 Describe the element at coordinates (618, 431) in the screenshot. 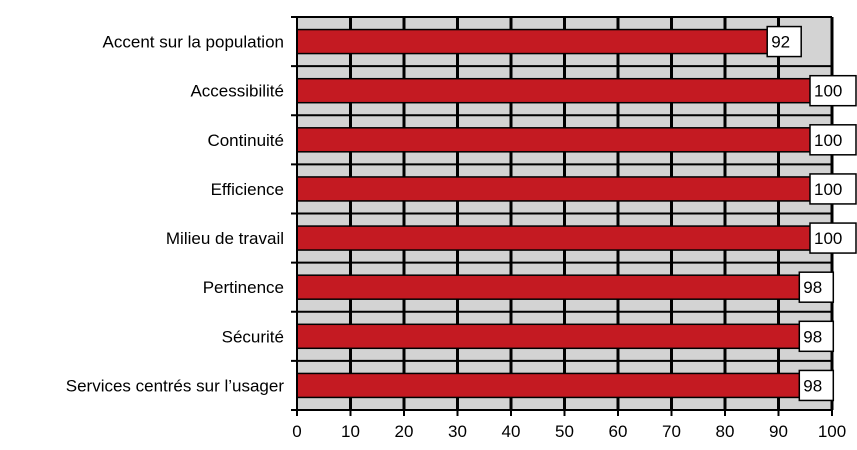

I see `x-tick-label: 60` at that location.